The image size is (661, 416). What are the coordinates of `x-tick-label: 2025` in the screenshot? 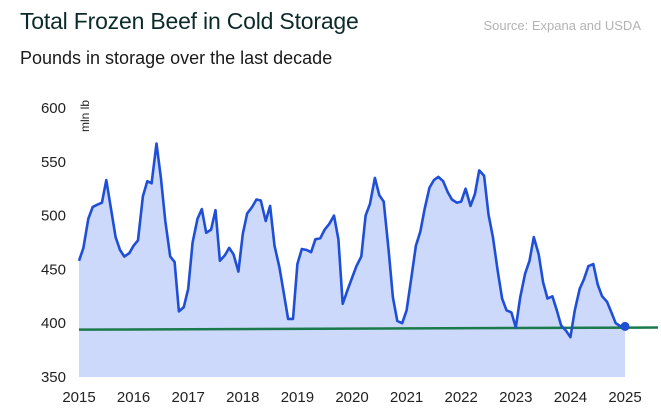 It's located at (624, 397).